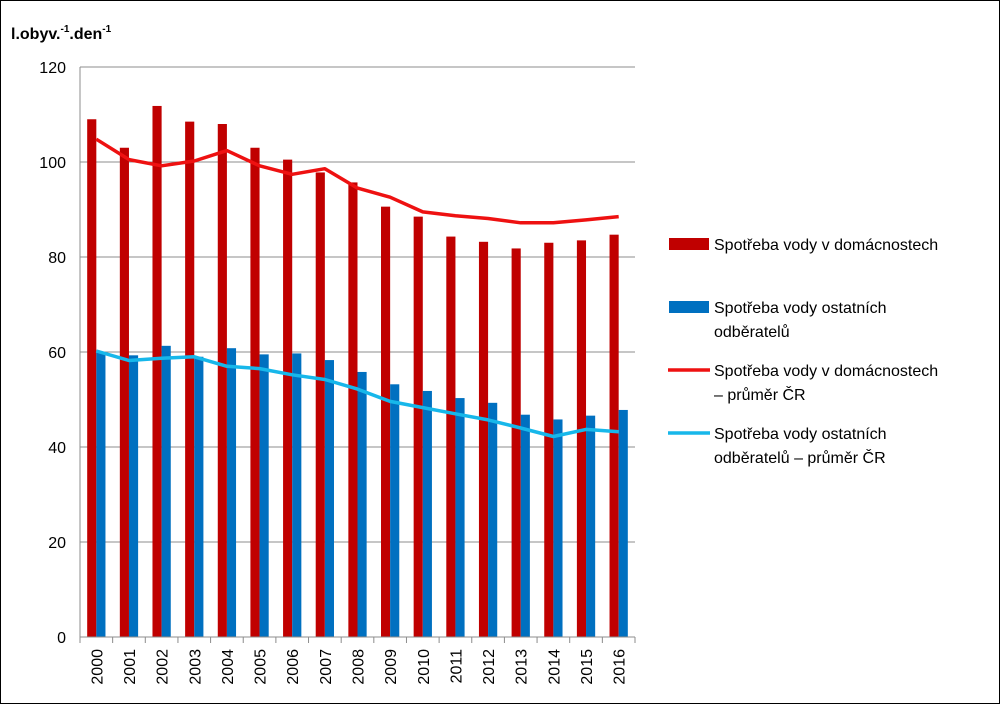 Image resolution: width=1000 pixels, height=708 pixels. Describe the element at coordinates (293, 667) in the screenshot. I see `x-tick-label: 2006` at that location.